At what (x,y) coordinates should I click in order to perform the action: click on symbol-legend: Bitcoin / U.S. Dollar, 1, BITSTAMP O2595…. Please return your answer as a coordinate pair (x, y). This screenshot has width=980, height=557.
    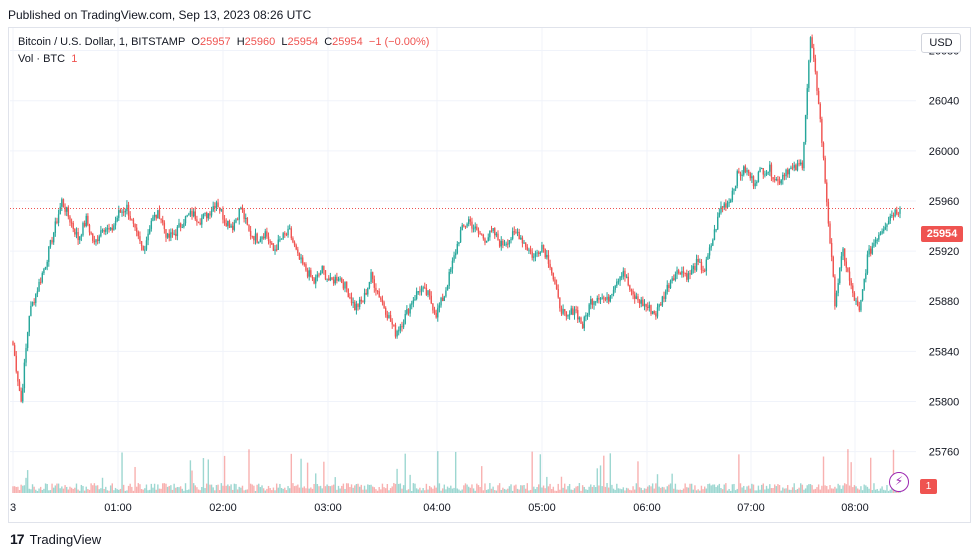
    Looking at the image, I should click on (223, 42).